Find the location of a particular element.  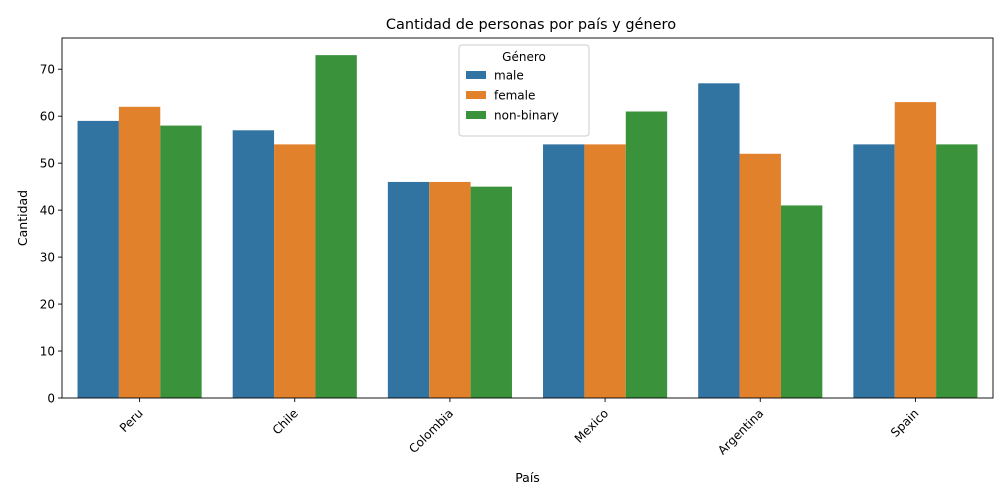

x-tick-label-chile: Chile is located at coordinates (285, 421).